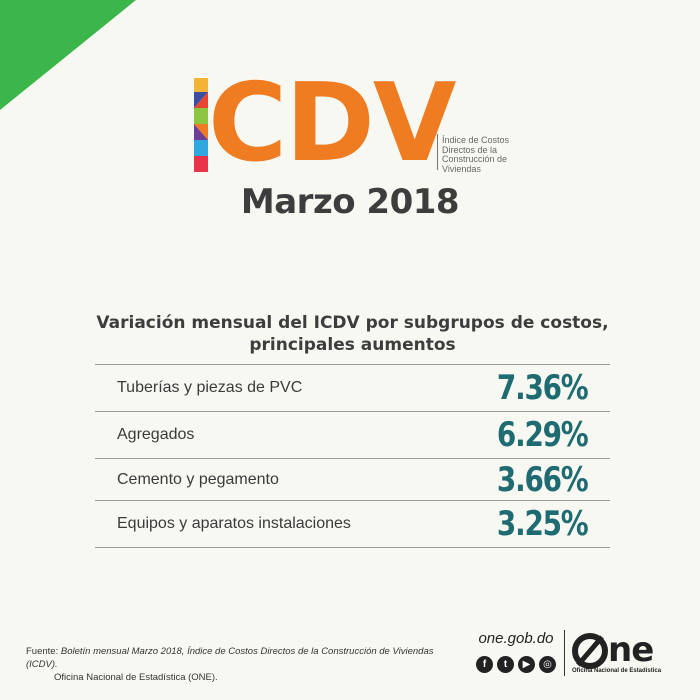  I want to click on source-organization: Oficina Nacional de Estadística (ONE)., so click(136, 677).